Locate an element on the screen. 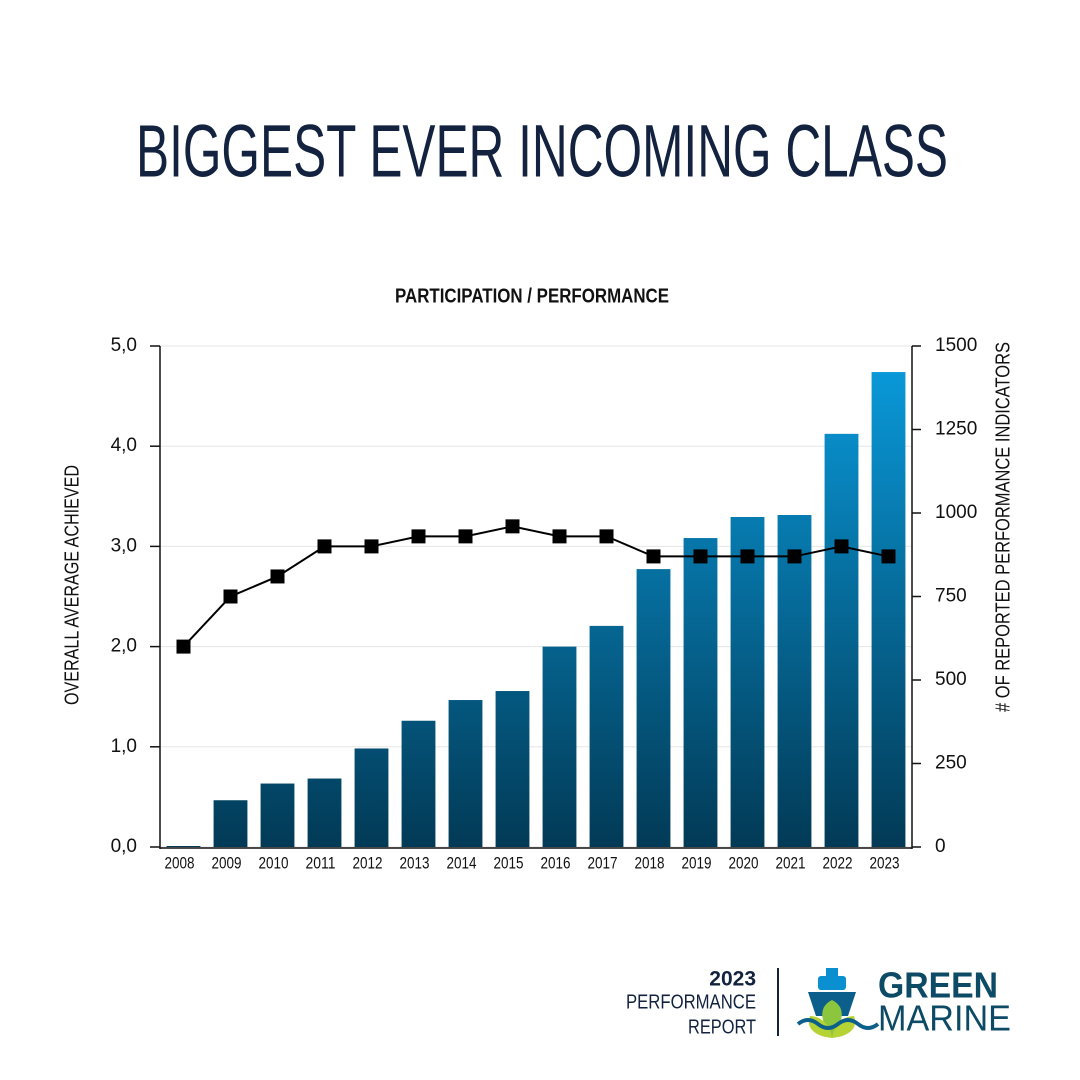 Image resolution: width=1080 pixels, height=1080 pixels. y2-tick-label: 500 is located at coordinates (951, 679).